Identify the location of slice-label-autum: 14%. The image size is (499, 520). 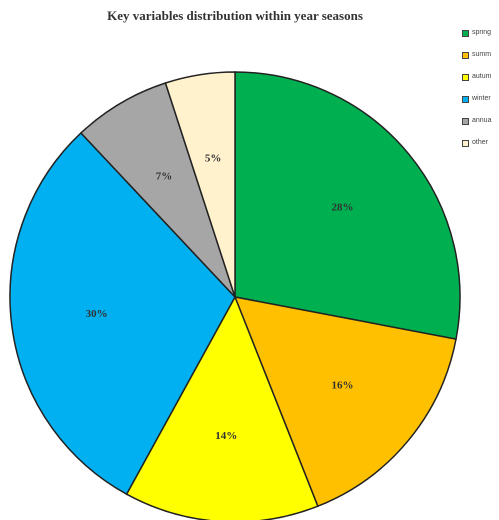
(226, 436).